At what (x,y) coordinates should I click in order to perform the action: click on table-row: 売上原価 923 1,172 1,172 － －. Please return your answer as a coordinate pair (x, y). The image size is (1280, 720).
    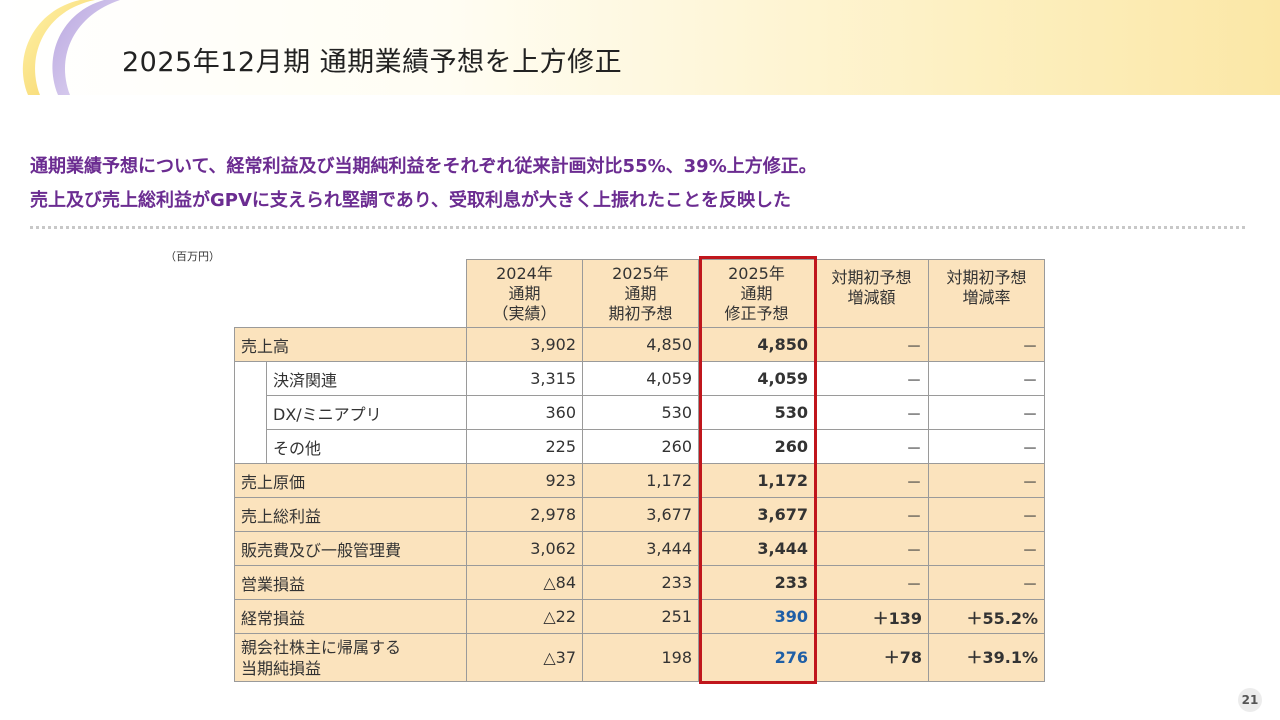
    Looking at the image, I should click on (639, 480).